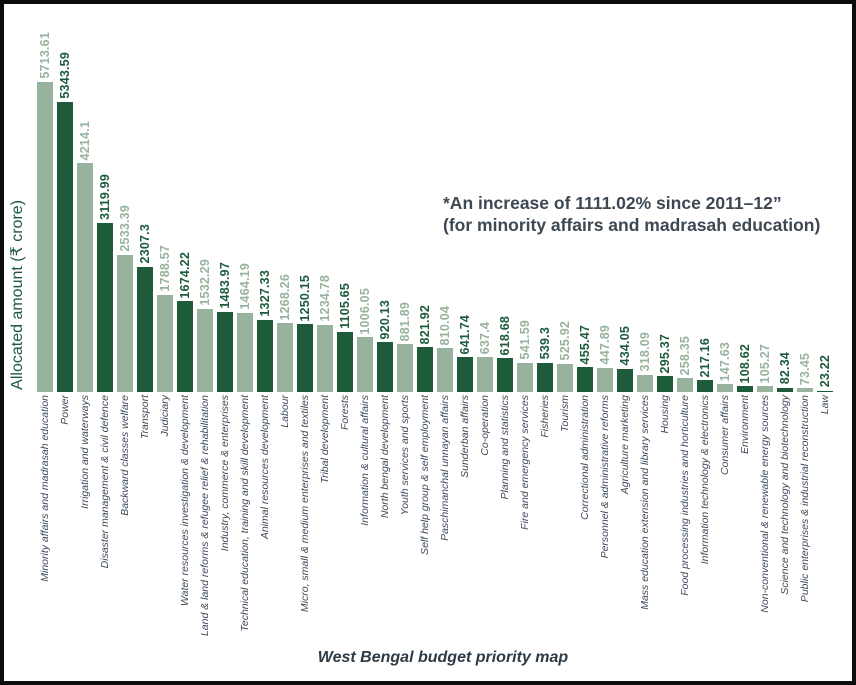  I want to click on bar-column: 4214.1, so click(85, 256).